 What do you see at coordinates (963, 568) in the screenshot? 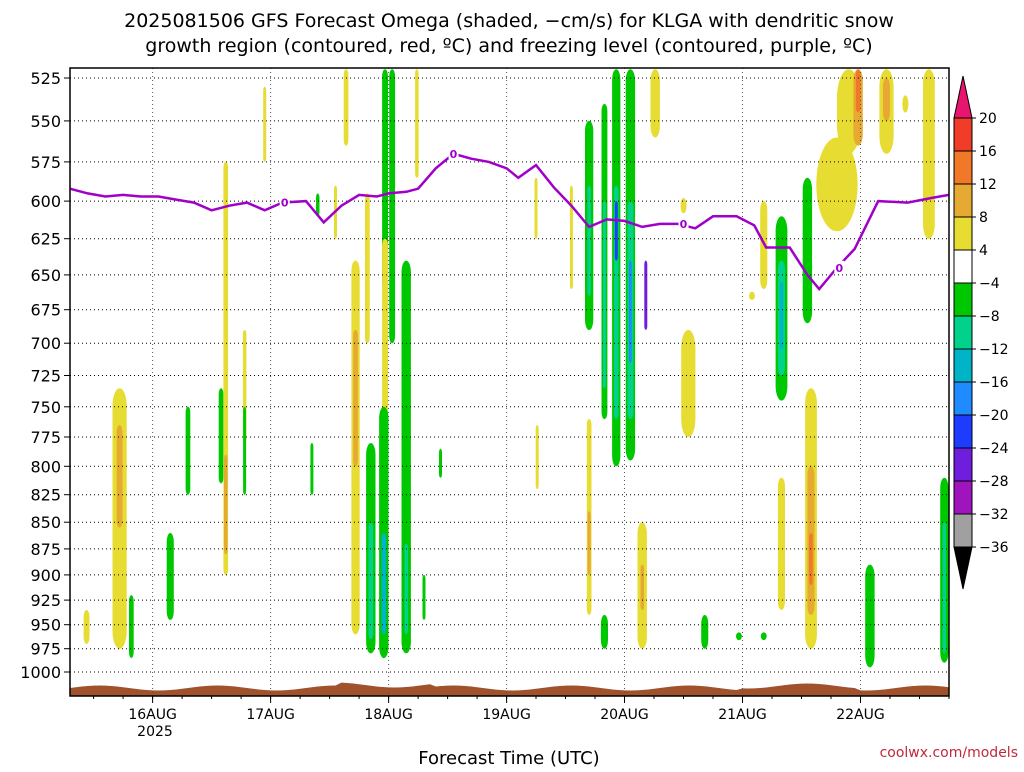
I see `colorbar-arrow-bottom` at bounding box center [963, 568].